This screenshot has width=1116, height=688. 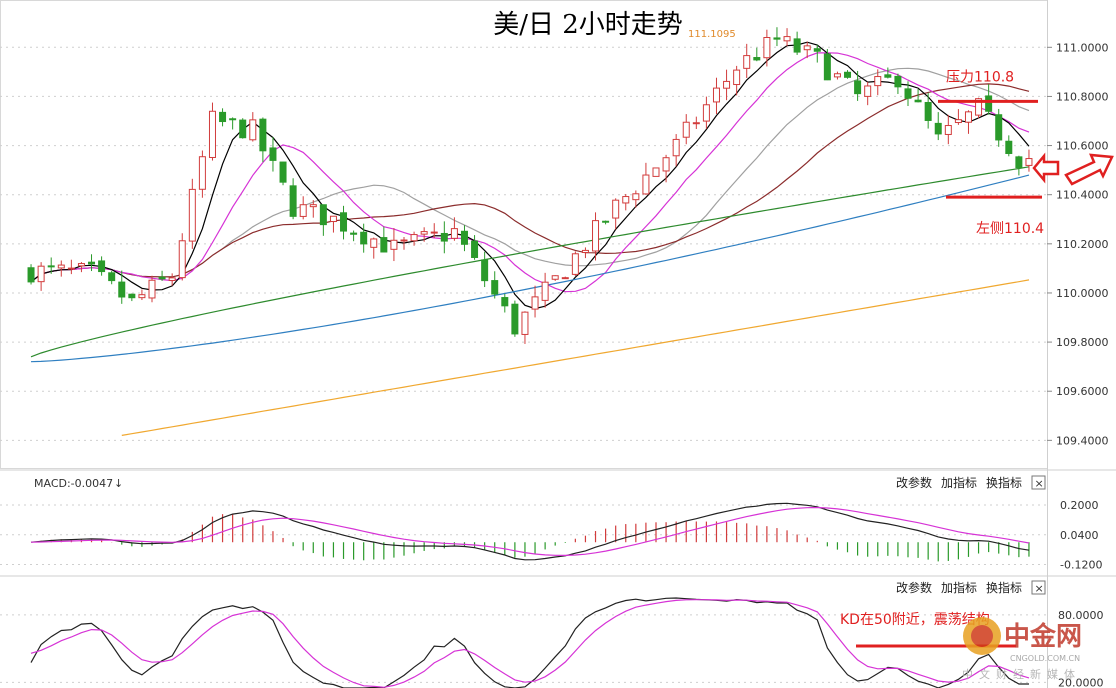 What do you see at coordinates (959, 587) in the screenshot?
I see `kd-add-button: 加指标` at bounding box center [959, 587].